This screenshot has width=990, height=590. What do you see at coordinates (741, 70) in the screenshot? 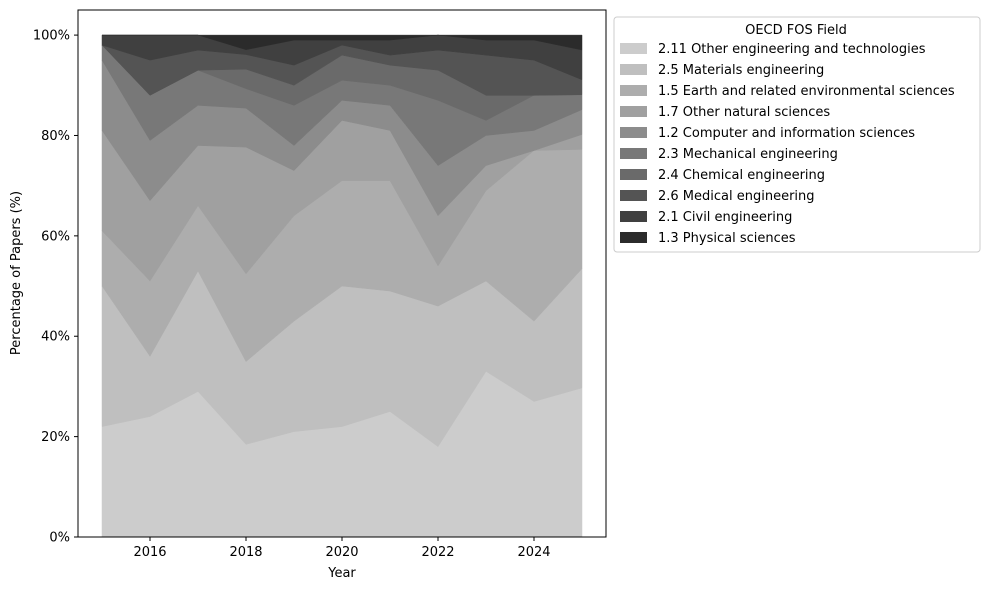
I see `legend-label: 2.5 Materials engineering` at bounding box center [741, 70].